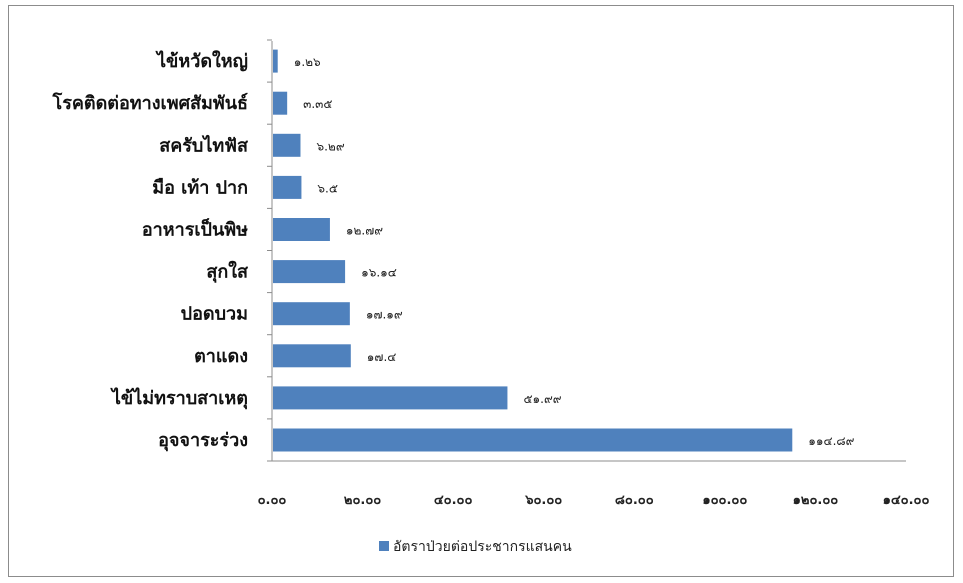 This screenshot has width=963, height=583. I want to click on category-label: มือ เท้า ปาก, so click(200, 187).